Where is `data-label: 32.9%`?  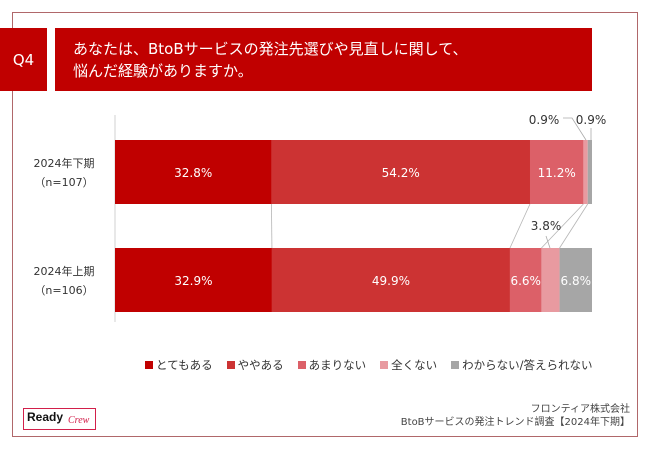
data-label: 32.9% is located at coordinates (193, 281).